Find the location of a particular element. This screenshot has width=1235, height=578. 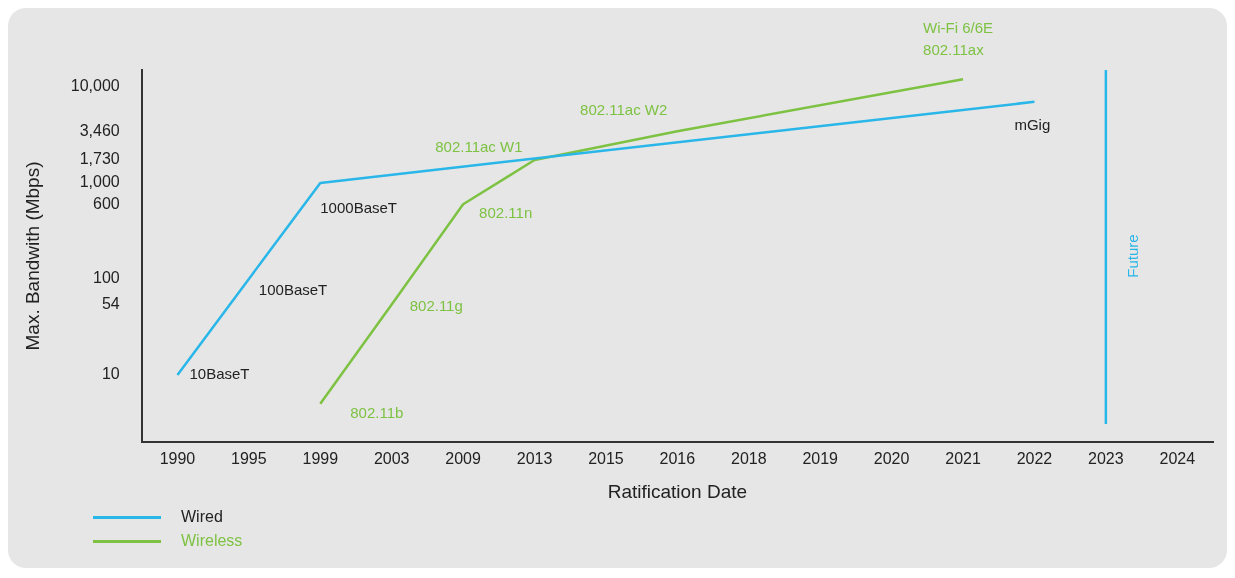

y-axis-title: Max. Bandwith (Mbps) is located at coordinates (32, 256).